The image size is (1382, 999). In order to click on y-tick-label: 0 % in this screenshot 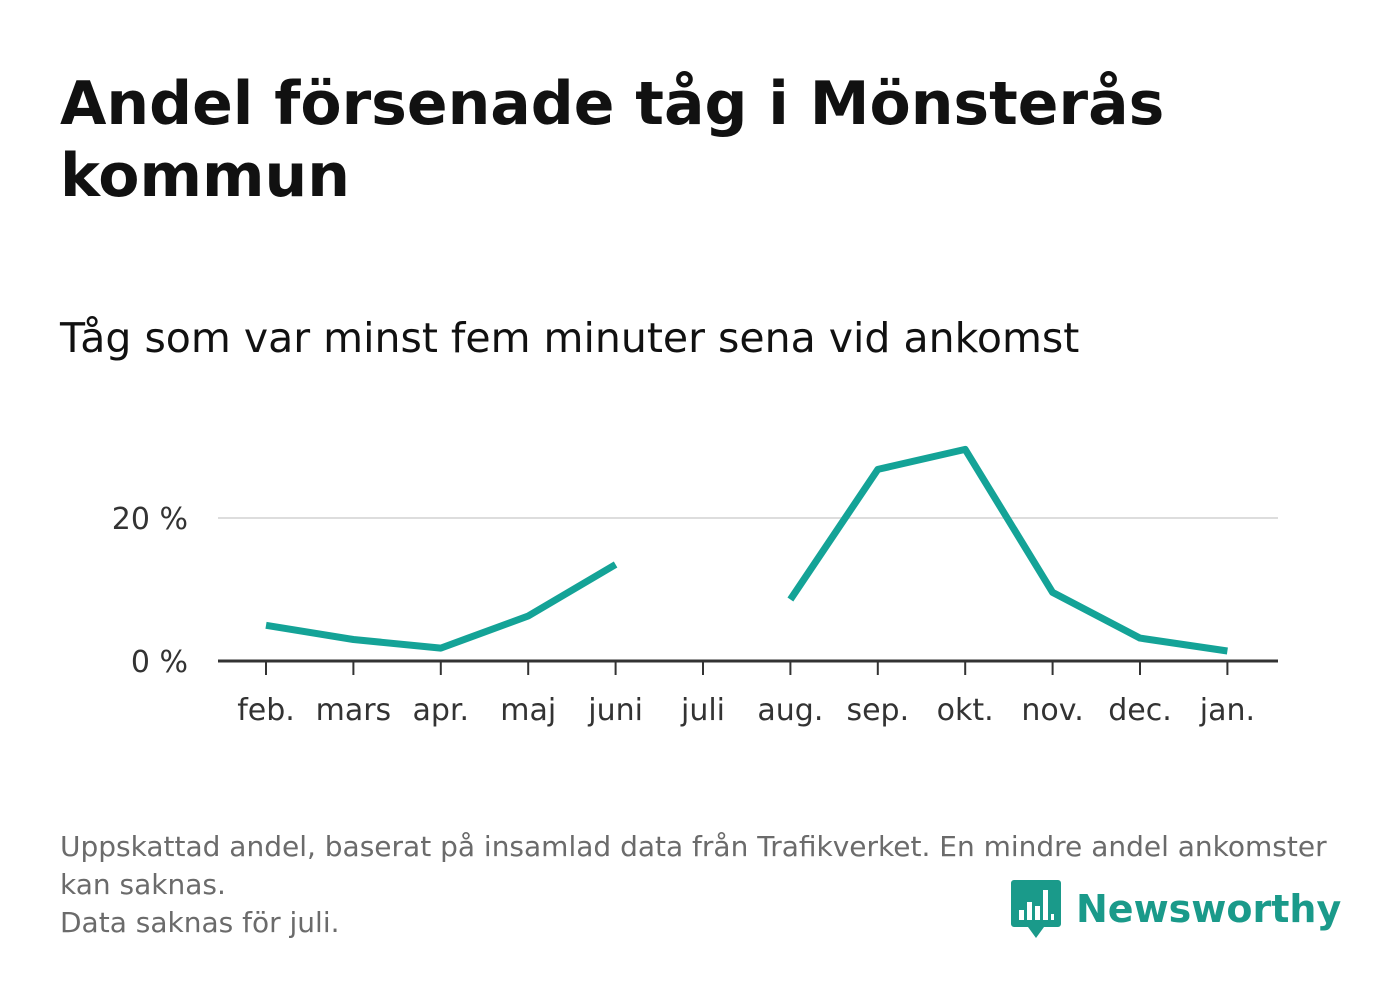, I will do `click(159, 662)`.